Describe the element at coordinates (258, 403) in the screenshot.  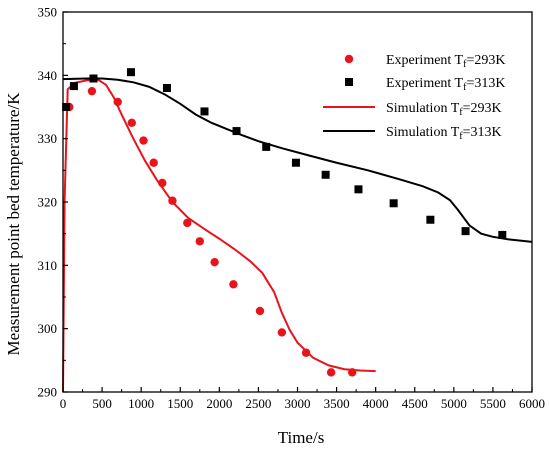
I see `x-tick-label: 2500` at that location.